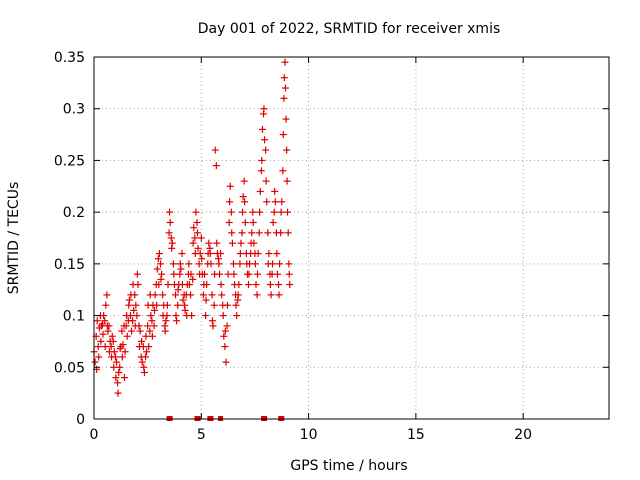  What do you see at coordinates (94, 435) in the screenshot?
I see `x-tick-label: 0` at bounding box center [94, 435].